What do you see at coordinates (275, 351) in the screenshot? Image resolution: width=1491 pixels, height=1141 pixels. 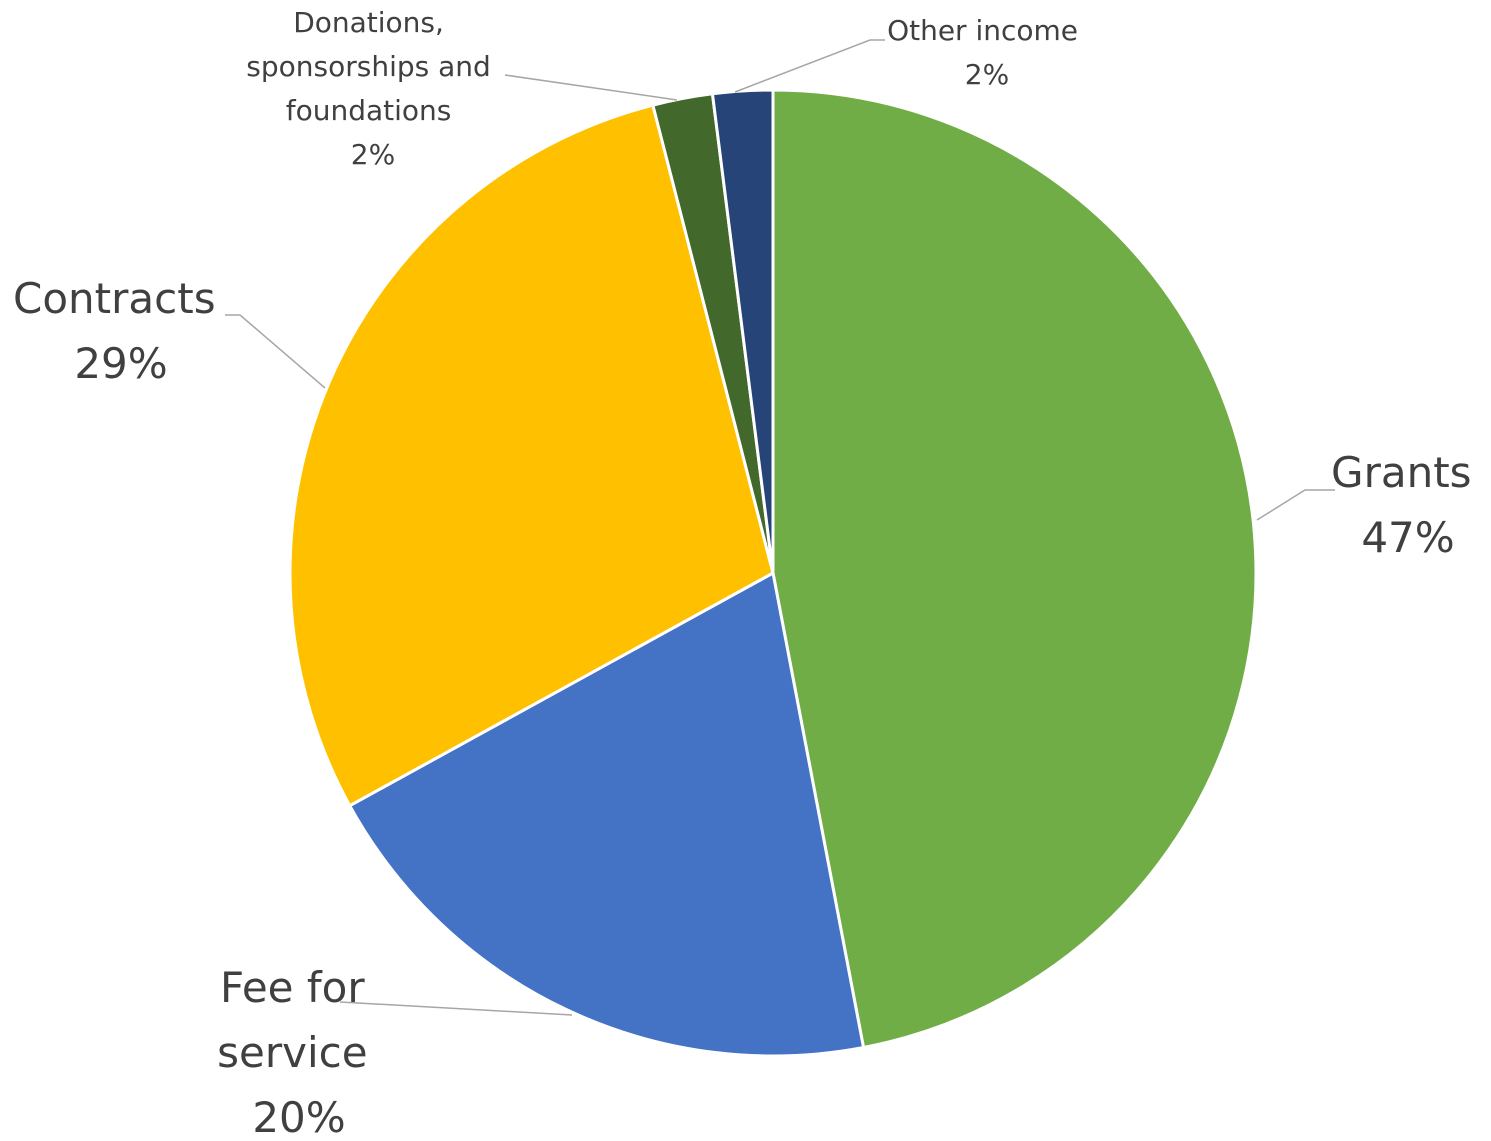 I see `leader-line-contracts` at bounding box center [275, 351].